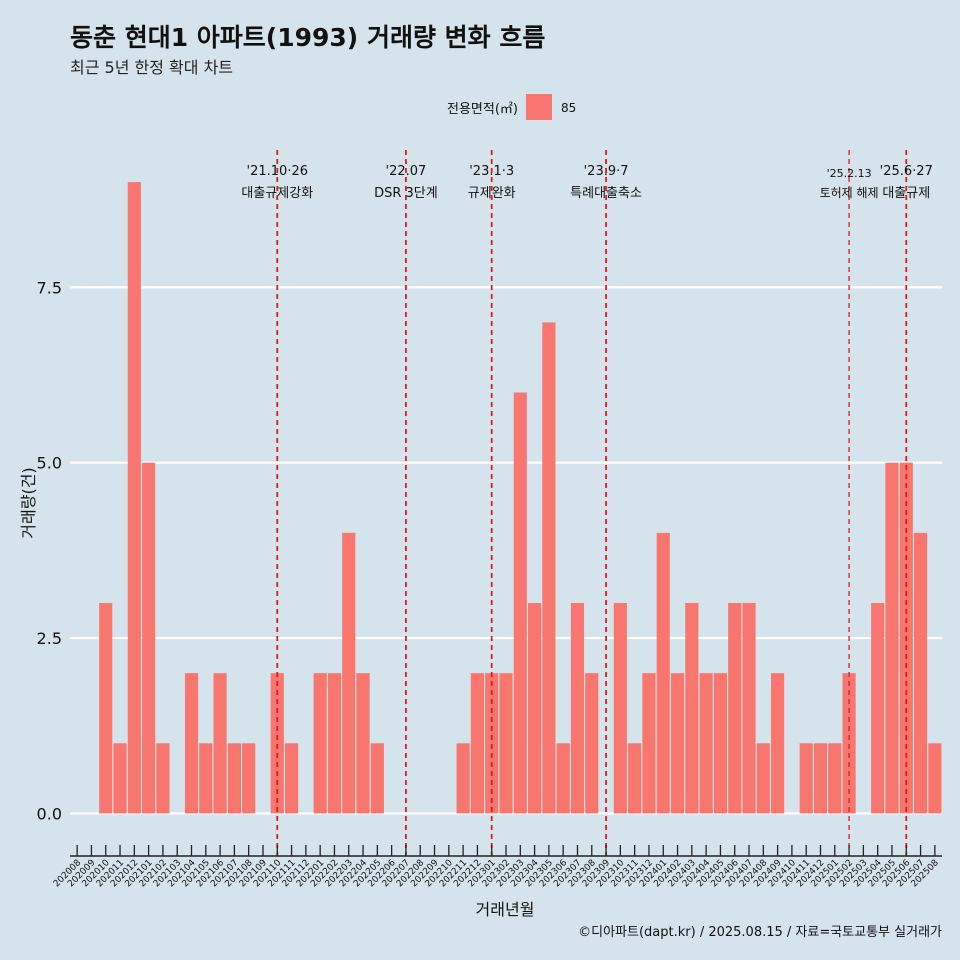 The height and width of the screenshot is (960, 960). I want to click on event-description-label: 대출규제, so click(906, 193).